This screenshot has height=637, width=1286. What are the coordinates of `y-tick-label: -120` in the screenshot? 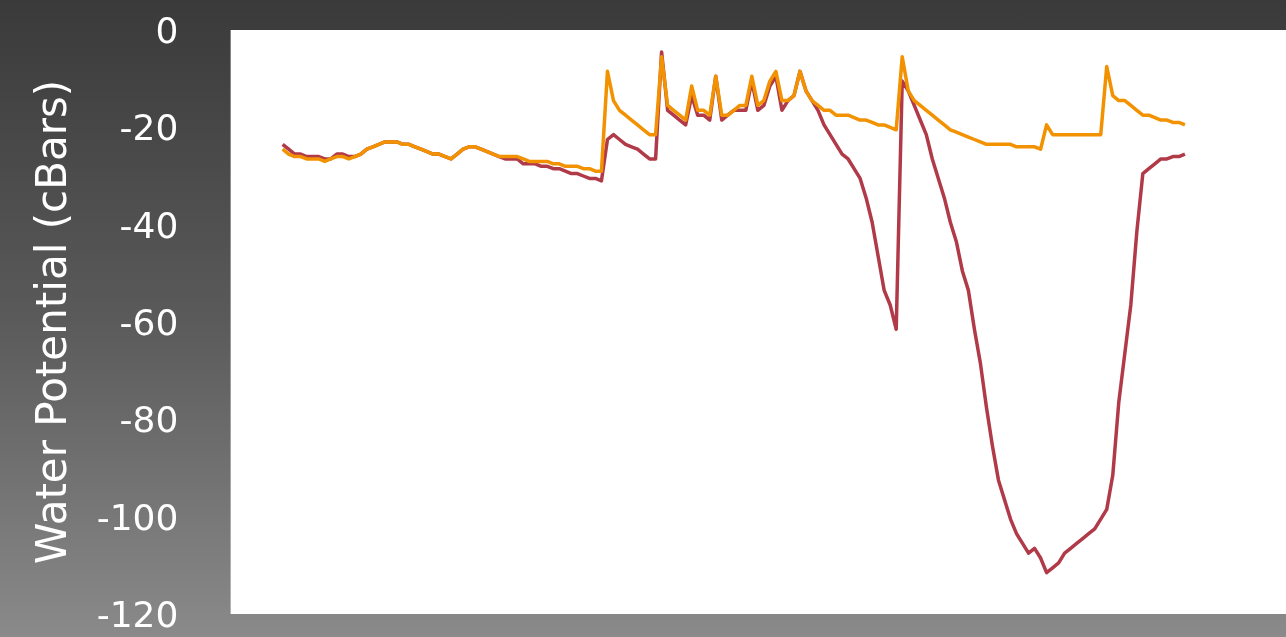 It's located at (137, 614).